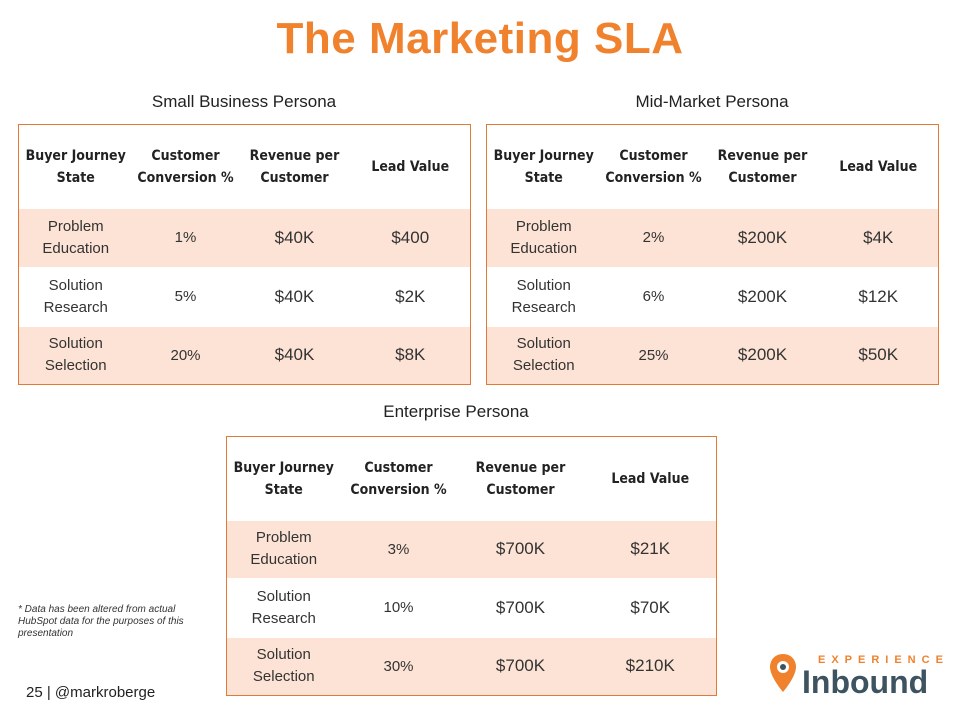 The image size is (960, 720). What do you see at coordinates (865, 682) in the screenshot?
I see `logo-wordmark: Inbound` at bounding box center [865, 682].